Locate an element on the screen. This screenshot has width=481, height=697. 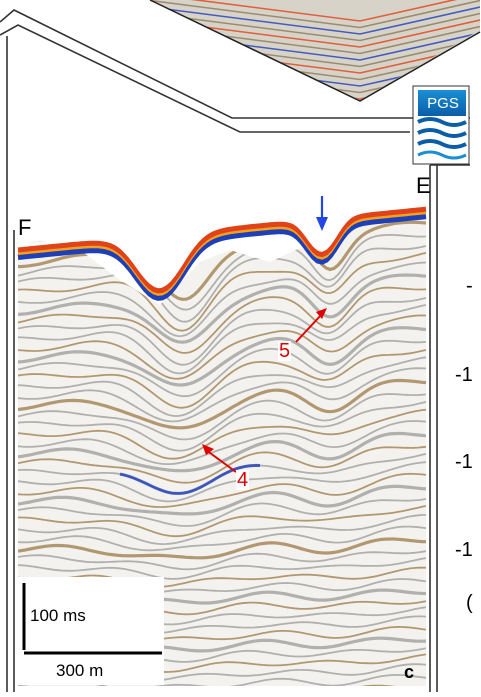
label-right-e: E is located at coordinates (423, 185).